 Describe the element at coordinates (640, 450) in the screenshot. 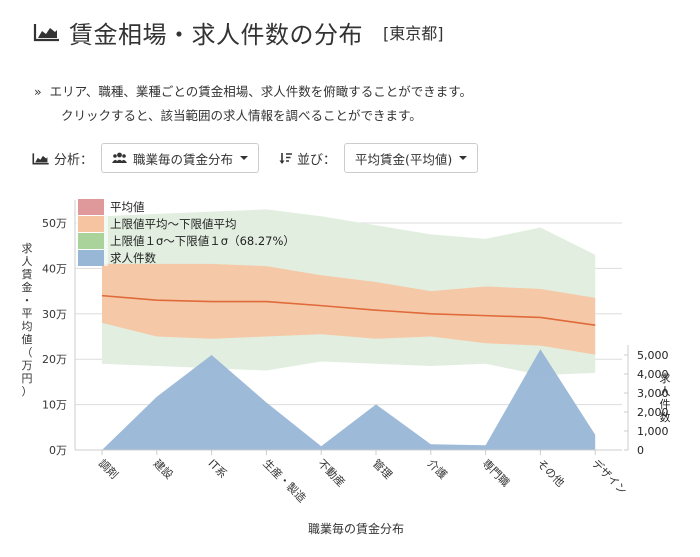

I see `y2-tick-label: 0` at that location.